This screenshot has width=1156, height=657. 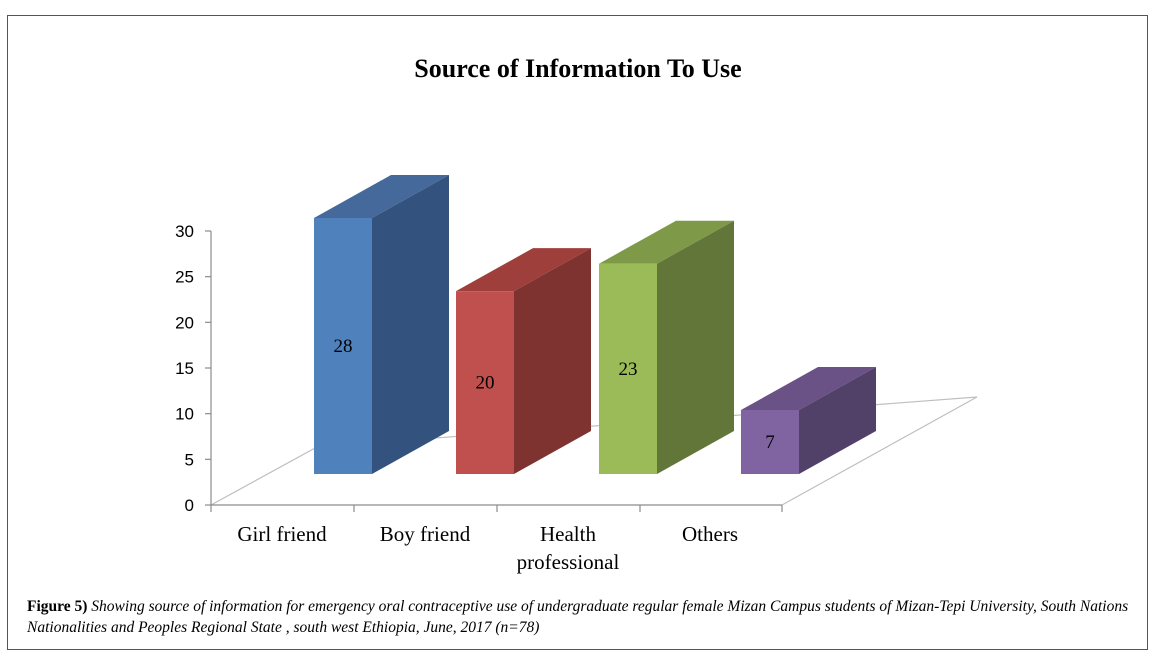 I want to click on y-tick-label: 20, so click(x=184, y=322).